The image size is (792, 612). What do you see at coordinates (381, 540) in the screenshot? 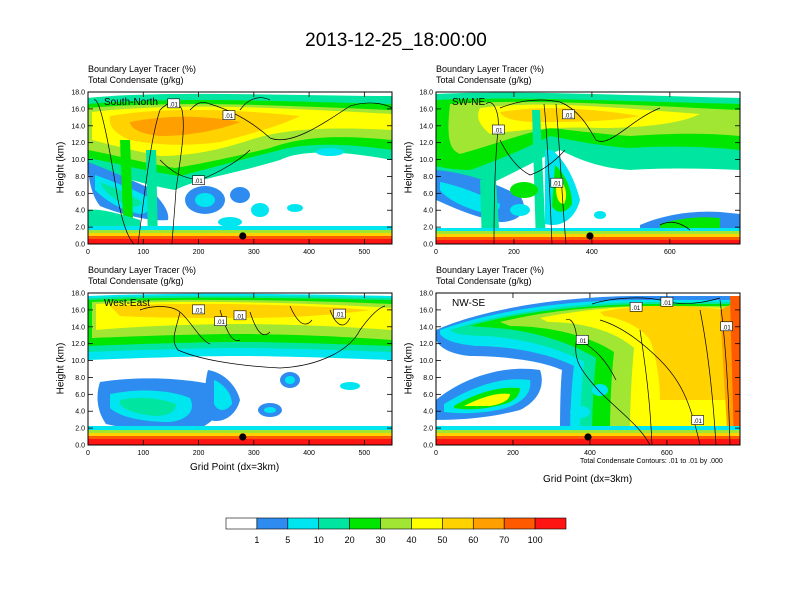
I see `colorbar-label: 30` at bounding box center [381, 540].